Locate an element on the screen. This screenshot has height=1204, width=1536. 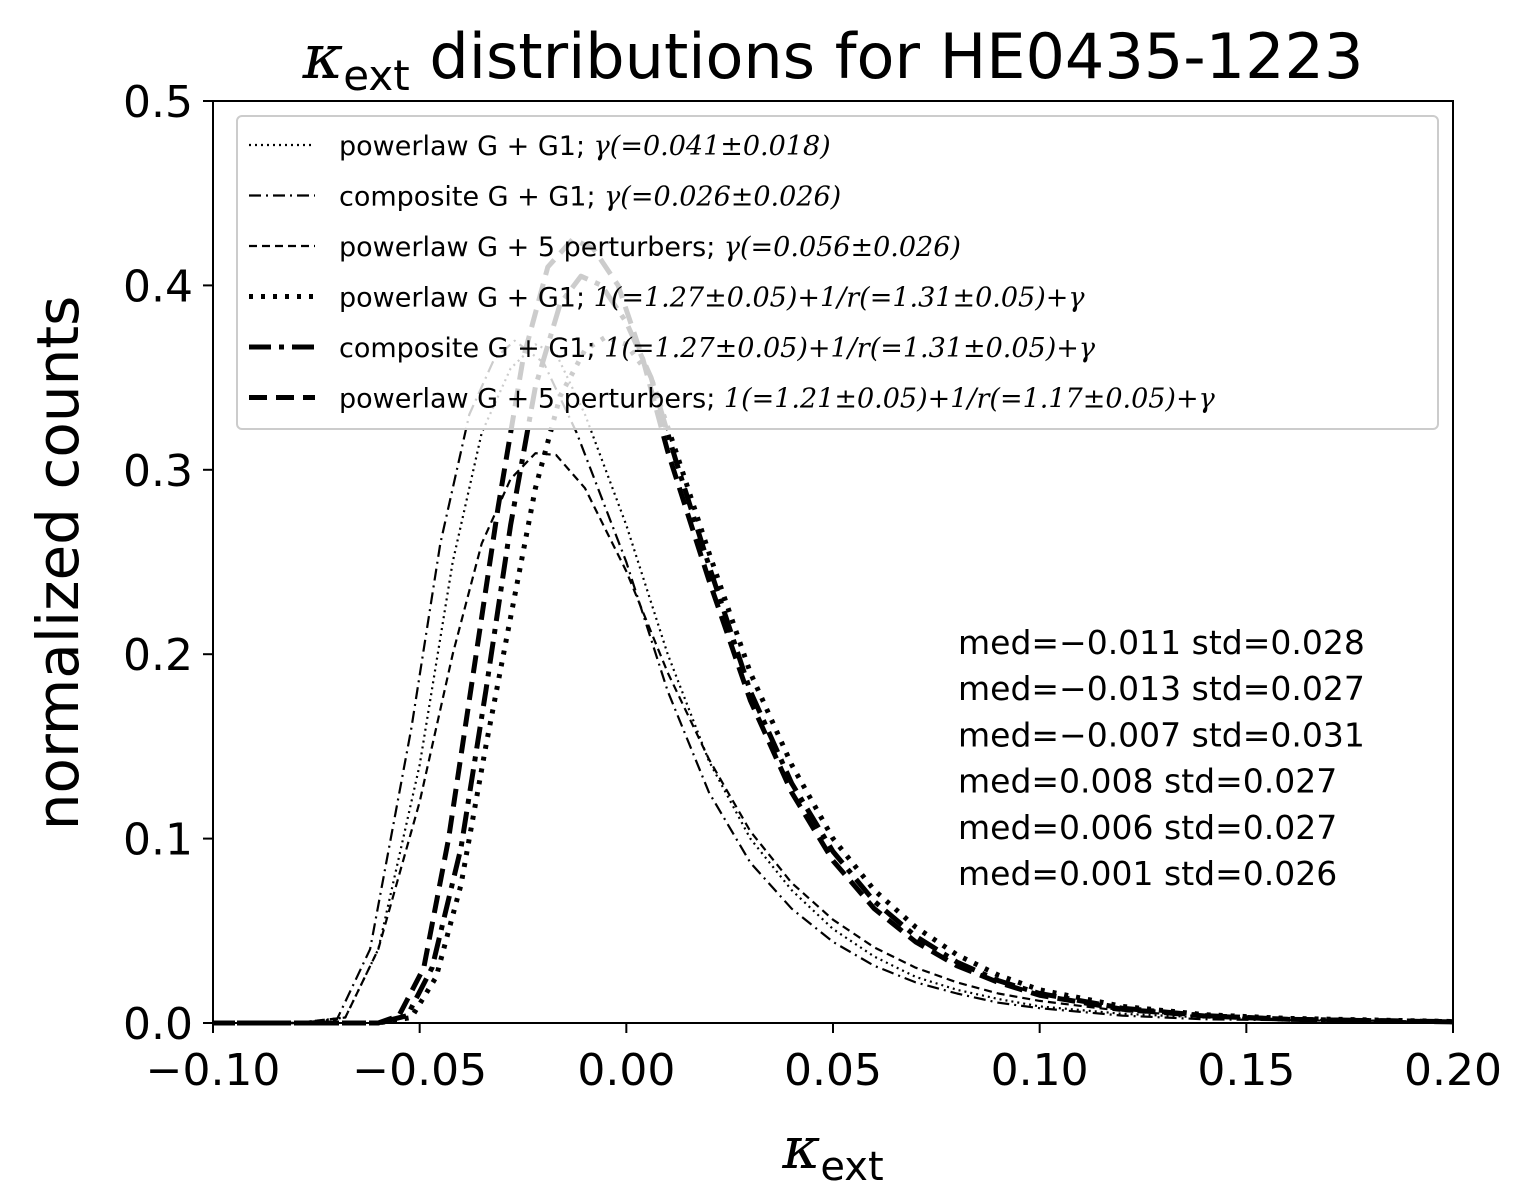
title-text-space is located at coordinates (420, 56).